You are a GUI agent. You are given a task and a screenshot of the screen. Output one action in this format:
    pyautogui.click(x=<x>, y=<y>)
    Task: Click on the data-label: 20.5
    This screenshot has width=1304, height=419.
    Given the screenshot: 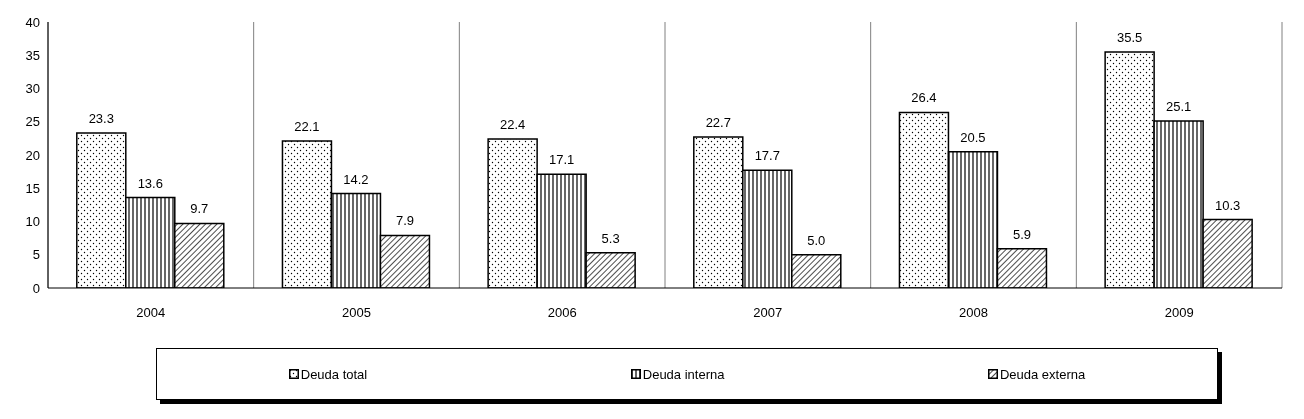 What is the action you would take?
    pyautogui.click(x=973, y=137)
    